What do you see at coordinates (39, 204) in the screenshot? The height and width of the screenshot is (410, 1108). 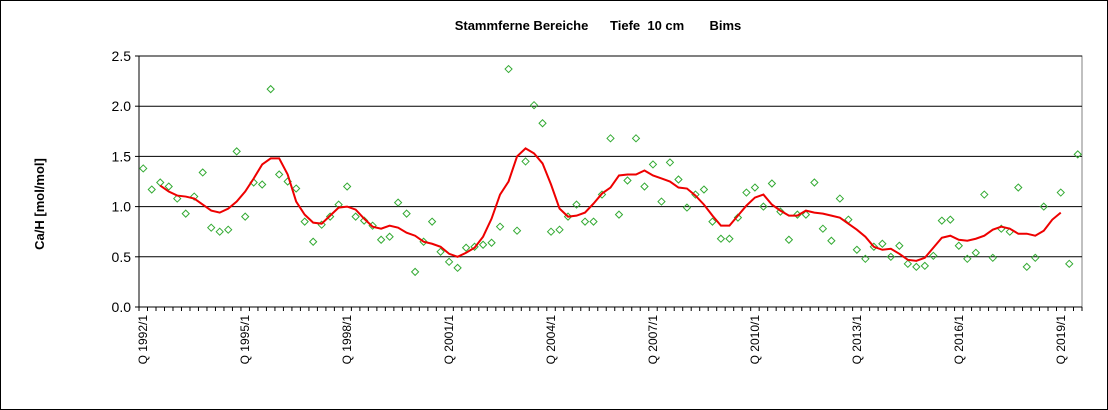 I see `y-axis-label: Ca/H [mol/mol]` at bounding box center [39, 204].